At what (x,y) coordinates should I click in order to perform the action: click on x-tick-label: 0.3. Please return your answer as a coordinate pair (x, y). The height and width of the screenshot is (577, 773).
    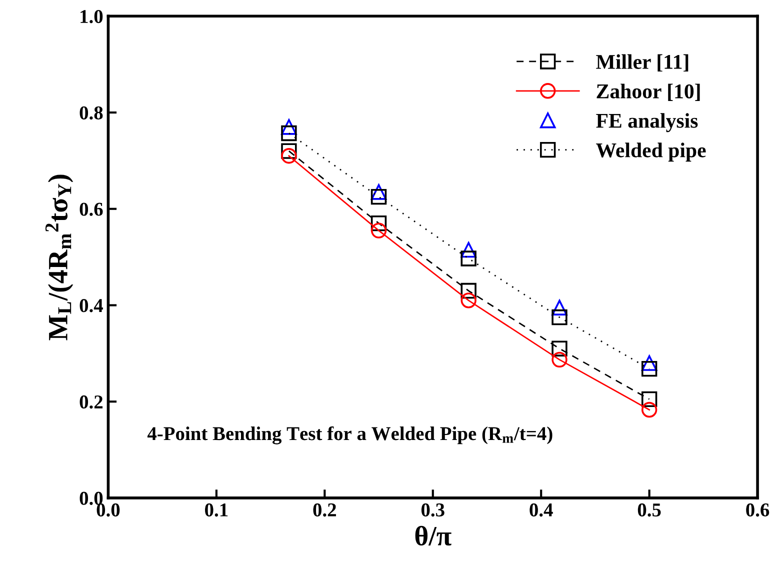
    Looking at the image, I should click on (432, 510).